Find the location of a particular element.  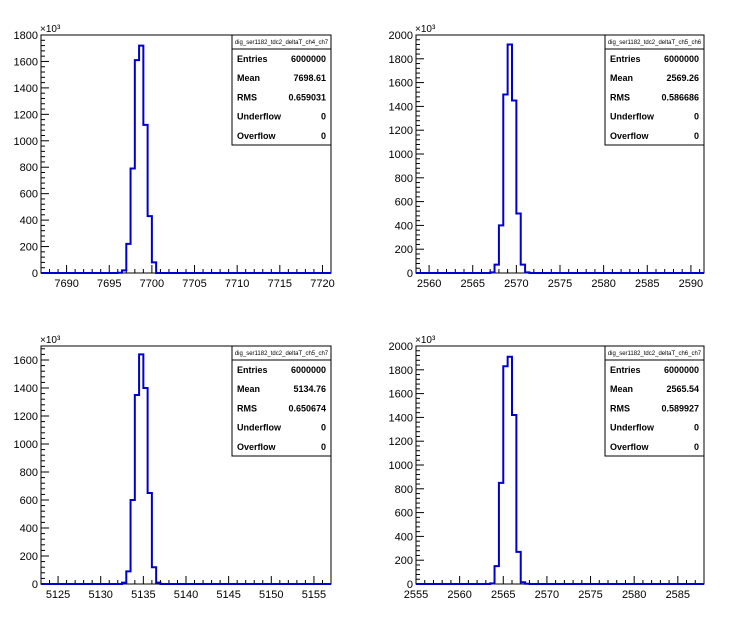

x-tick-label: 7705 is located at coordinates (194, 284).